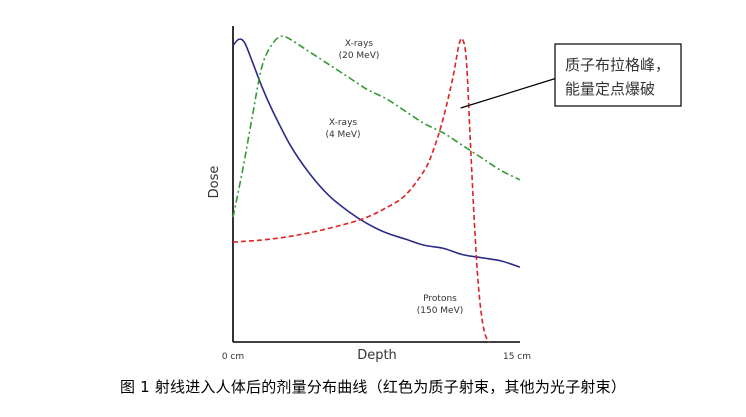 The width and height of the screenshot is (746, 417). Describe the element at coordinates (342, 135) in the screenshot. I see `series-label-x-rays-4-mev: (4 MeV)` at that location.